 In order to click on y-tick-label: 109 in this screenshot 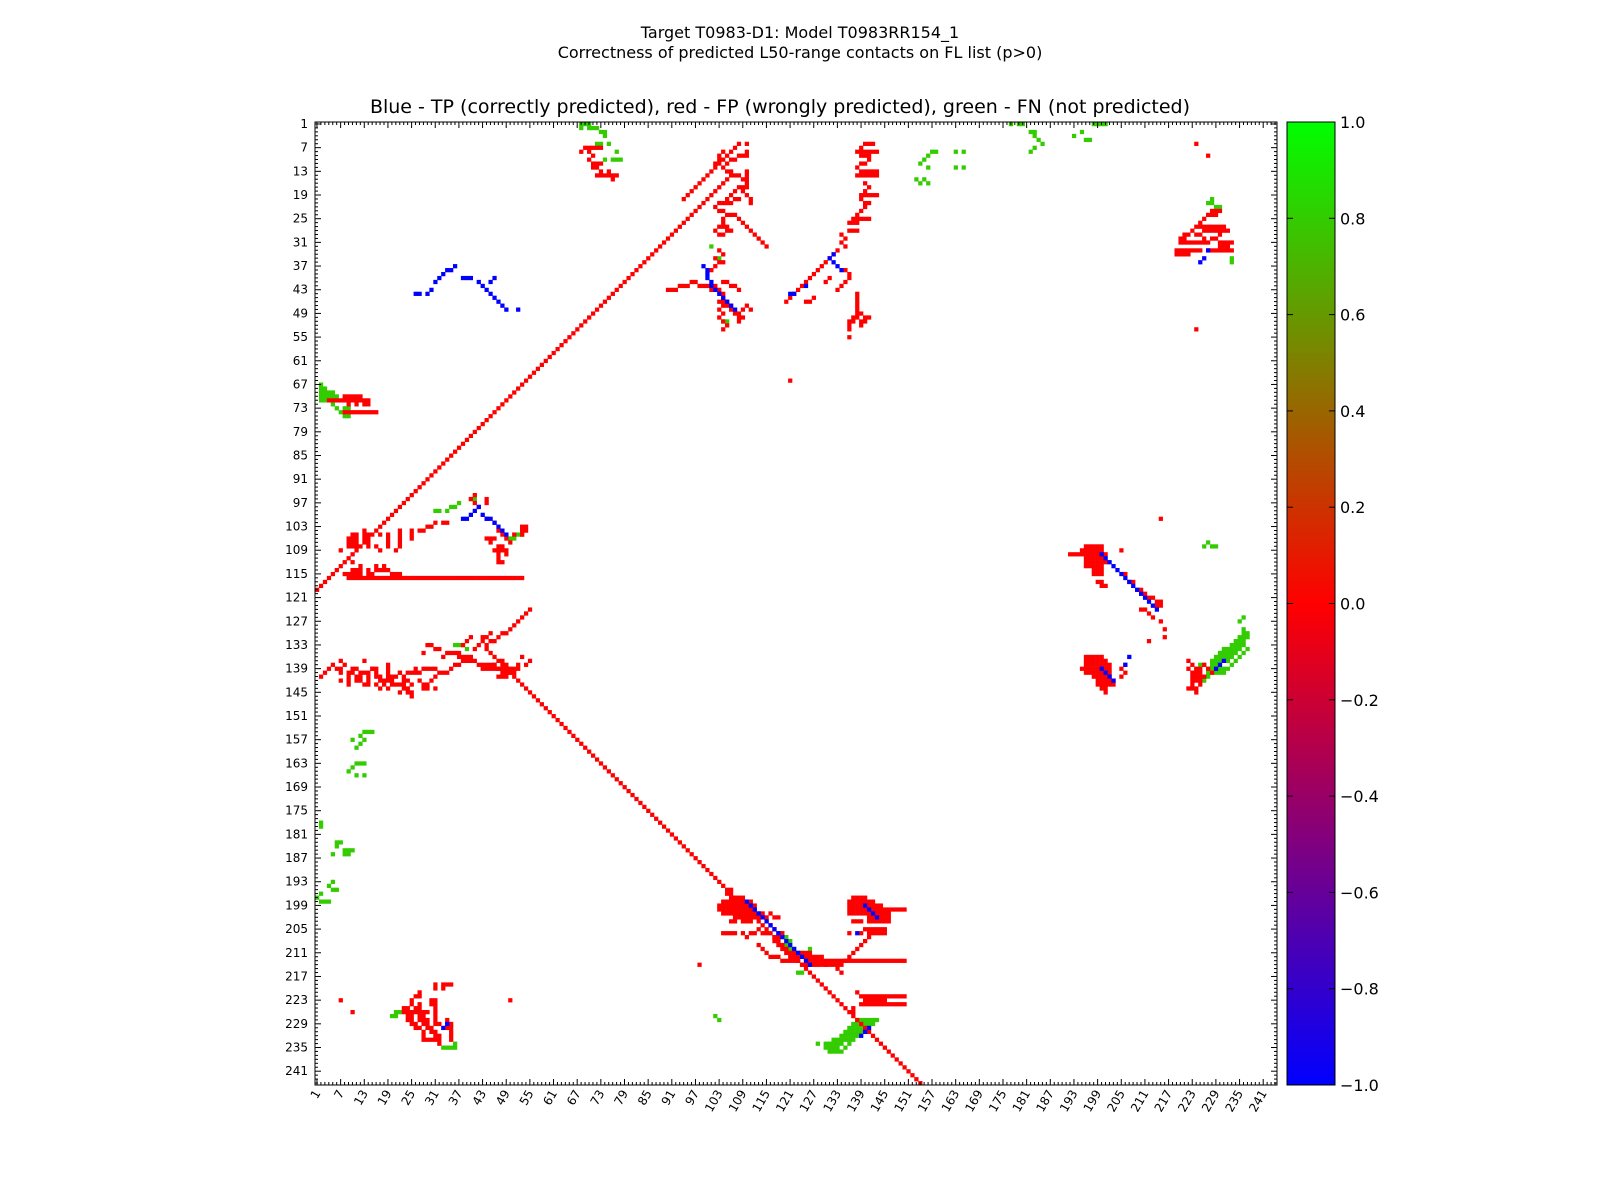, I will do `click(296, 550)`.